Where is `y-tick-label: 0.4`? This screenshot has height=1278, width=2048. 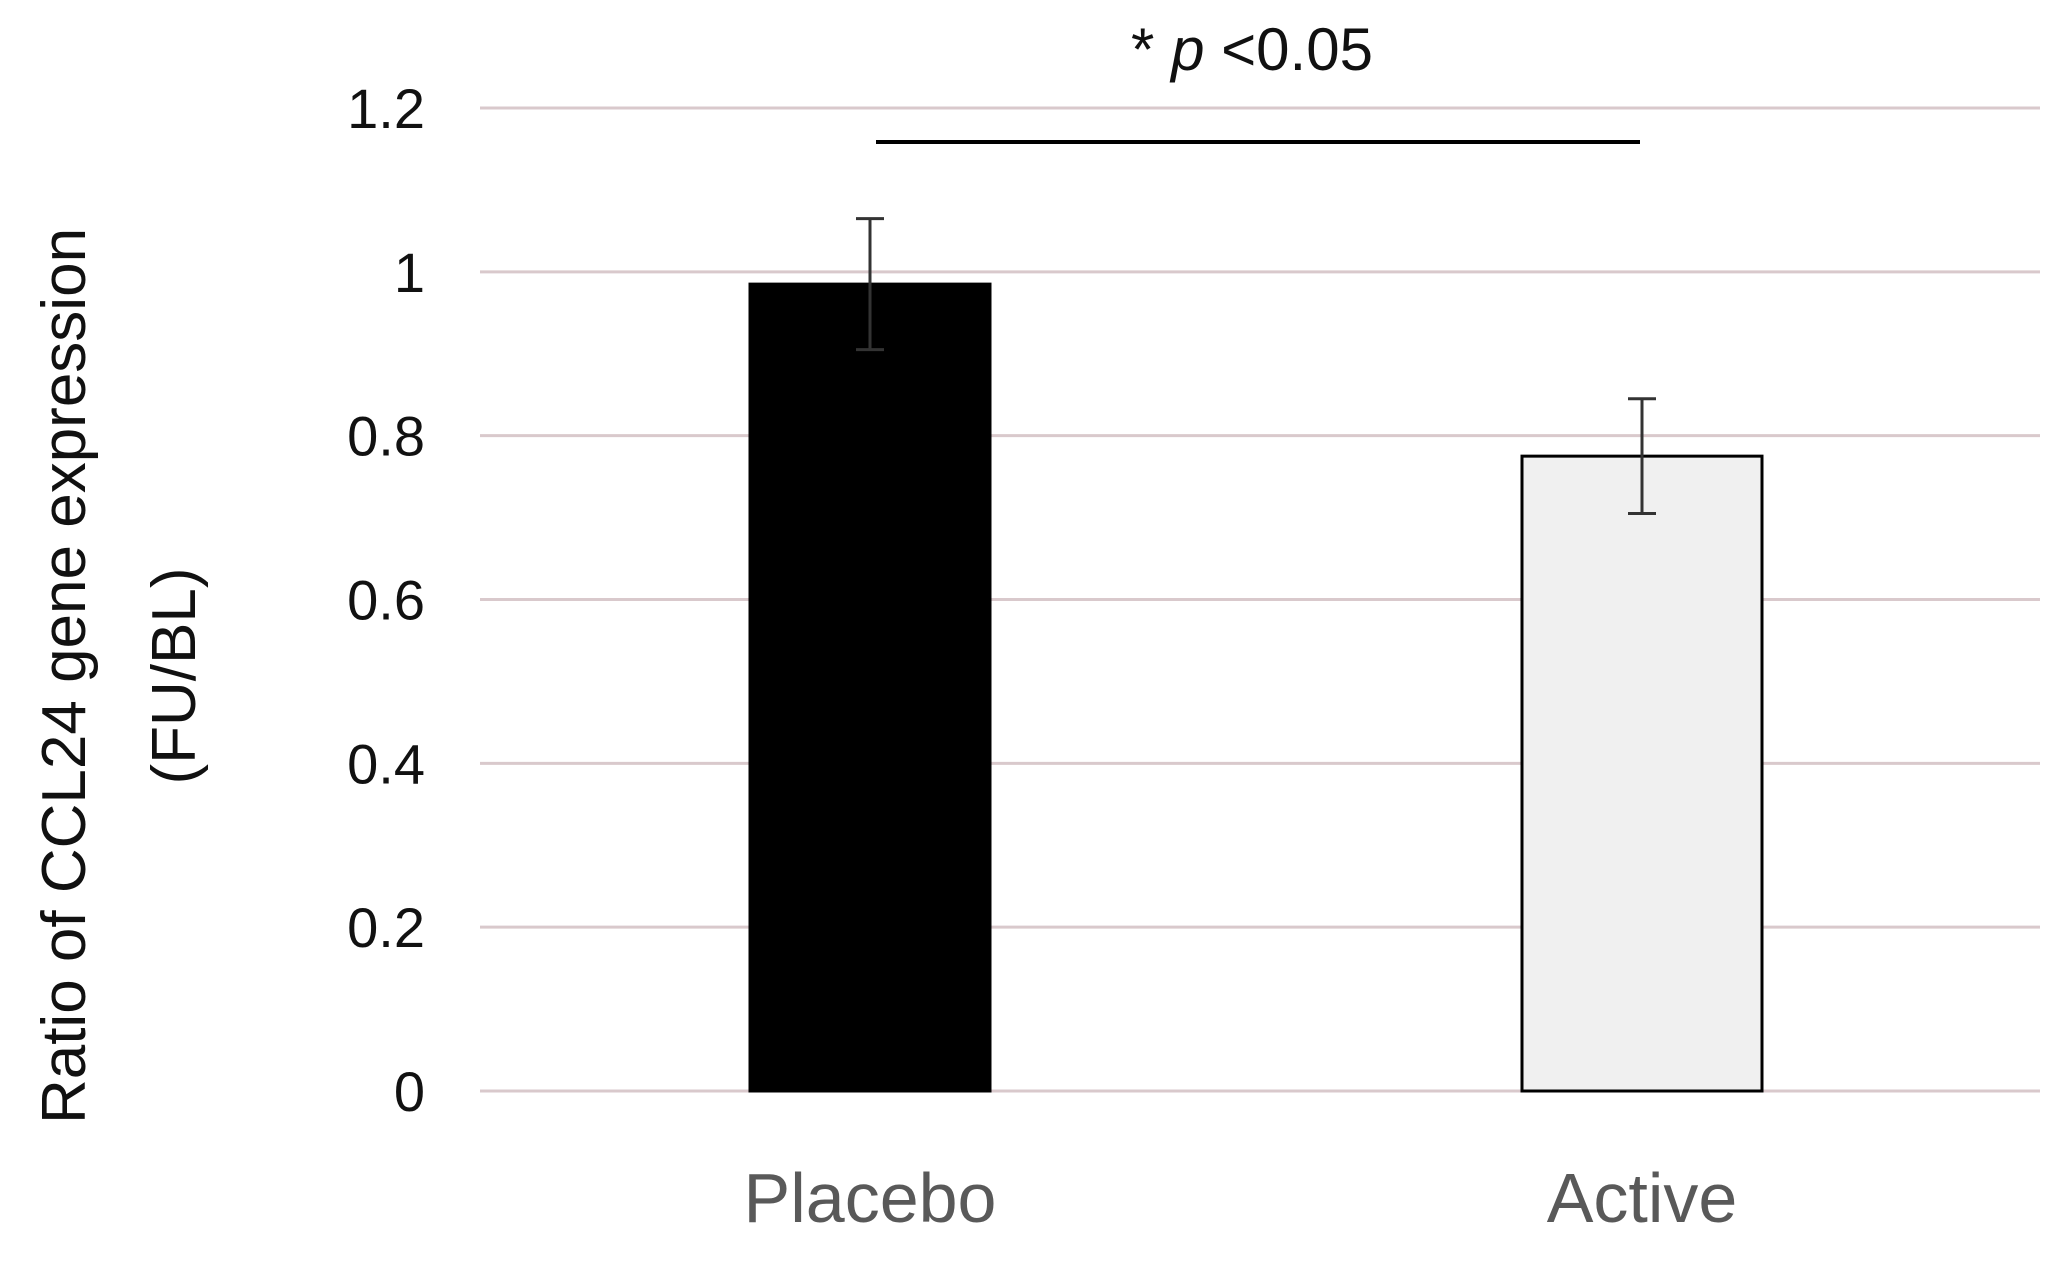 y-tick-label: 0.4 is located at coordinates (386, 763).